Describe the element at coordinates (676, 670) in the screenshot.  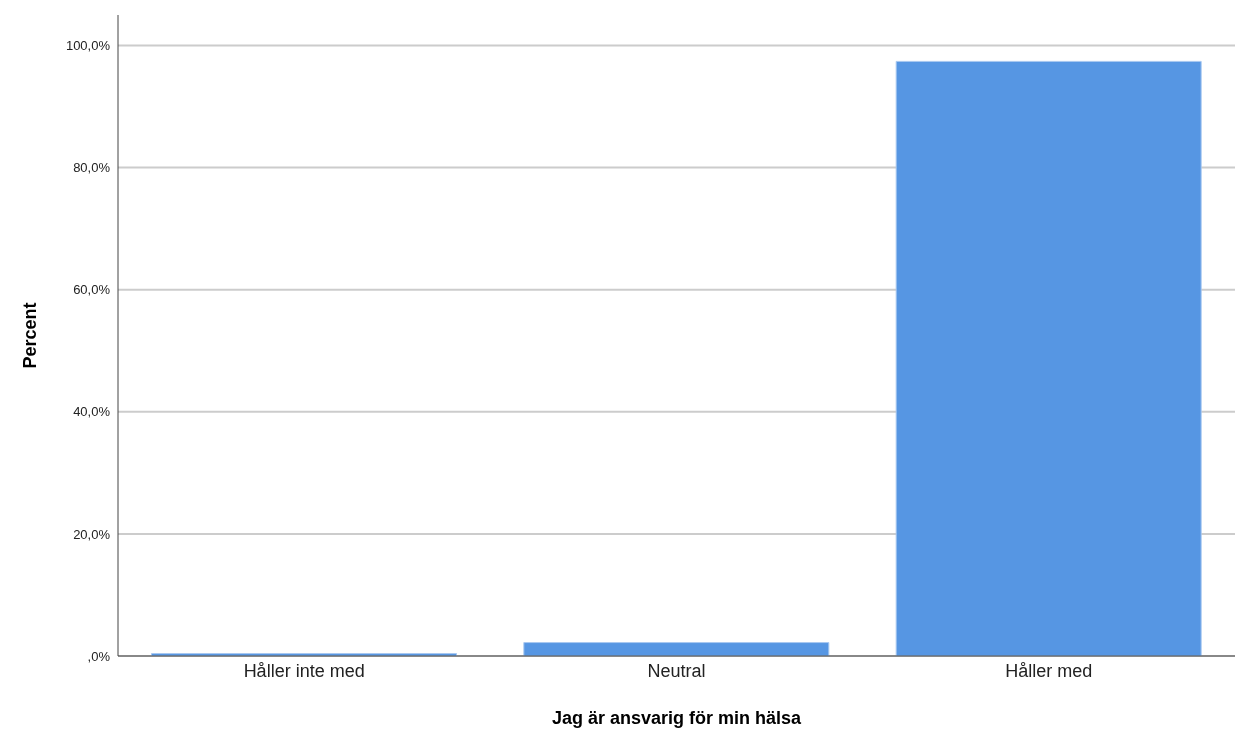
I see `x-tick-label: Neutral` at that location.